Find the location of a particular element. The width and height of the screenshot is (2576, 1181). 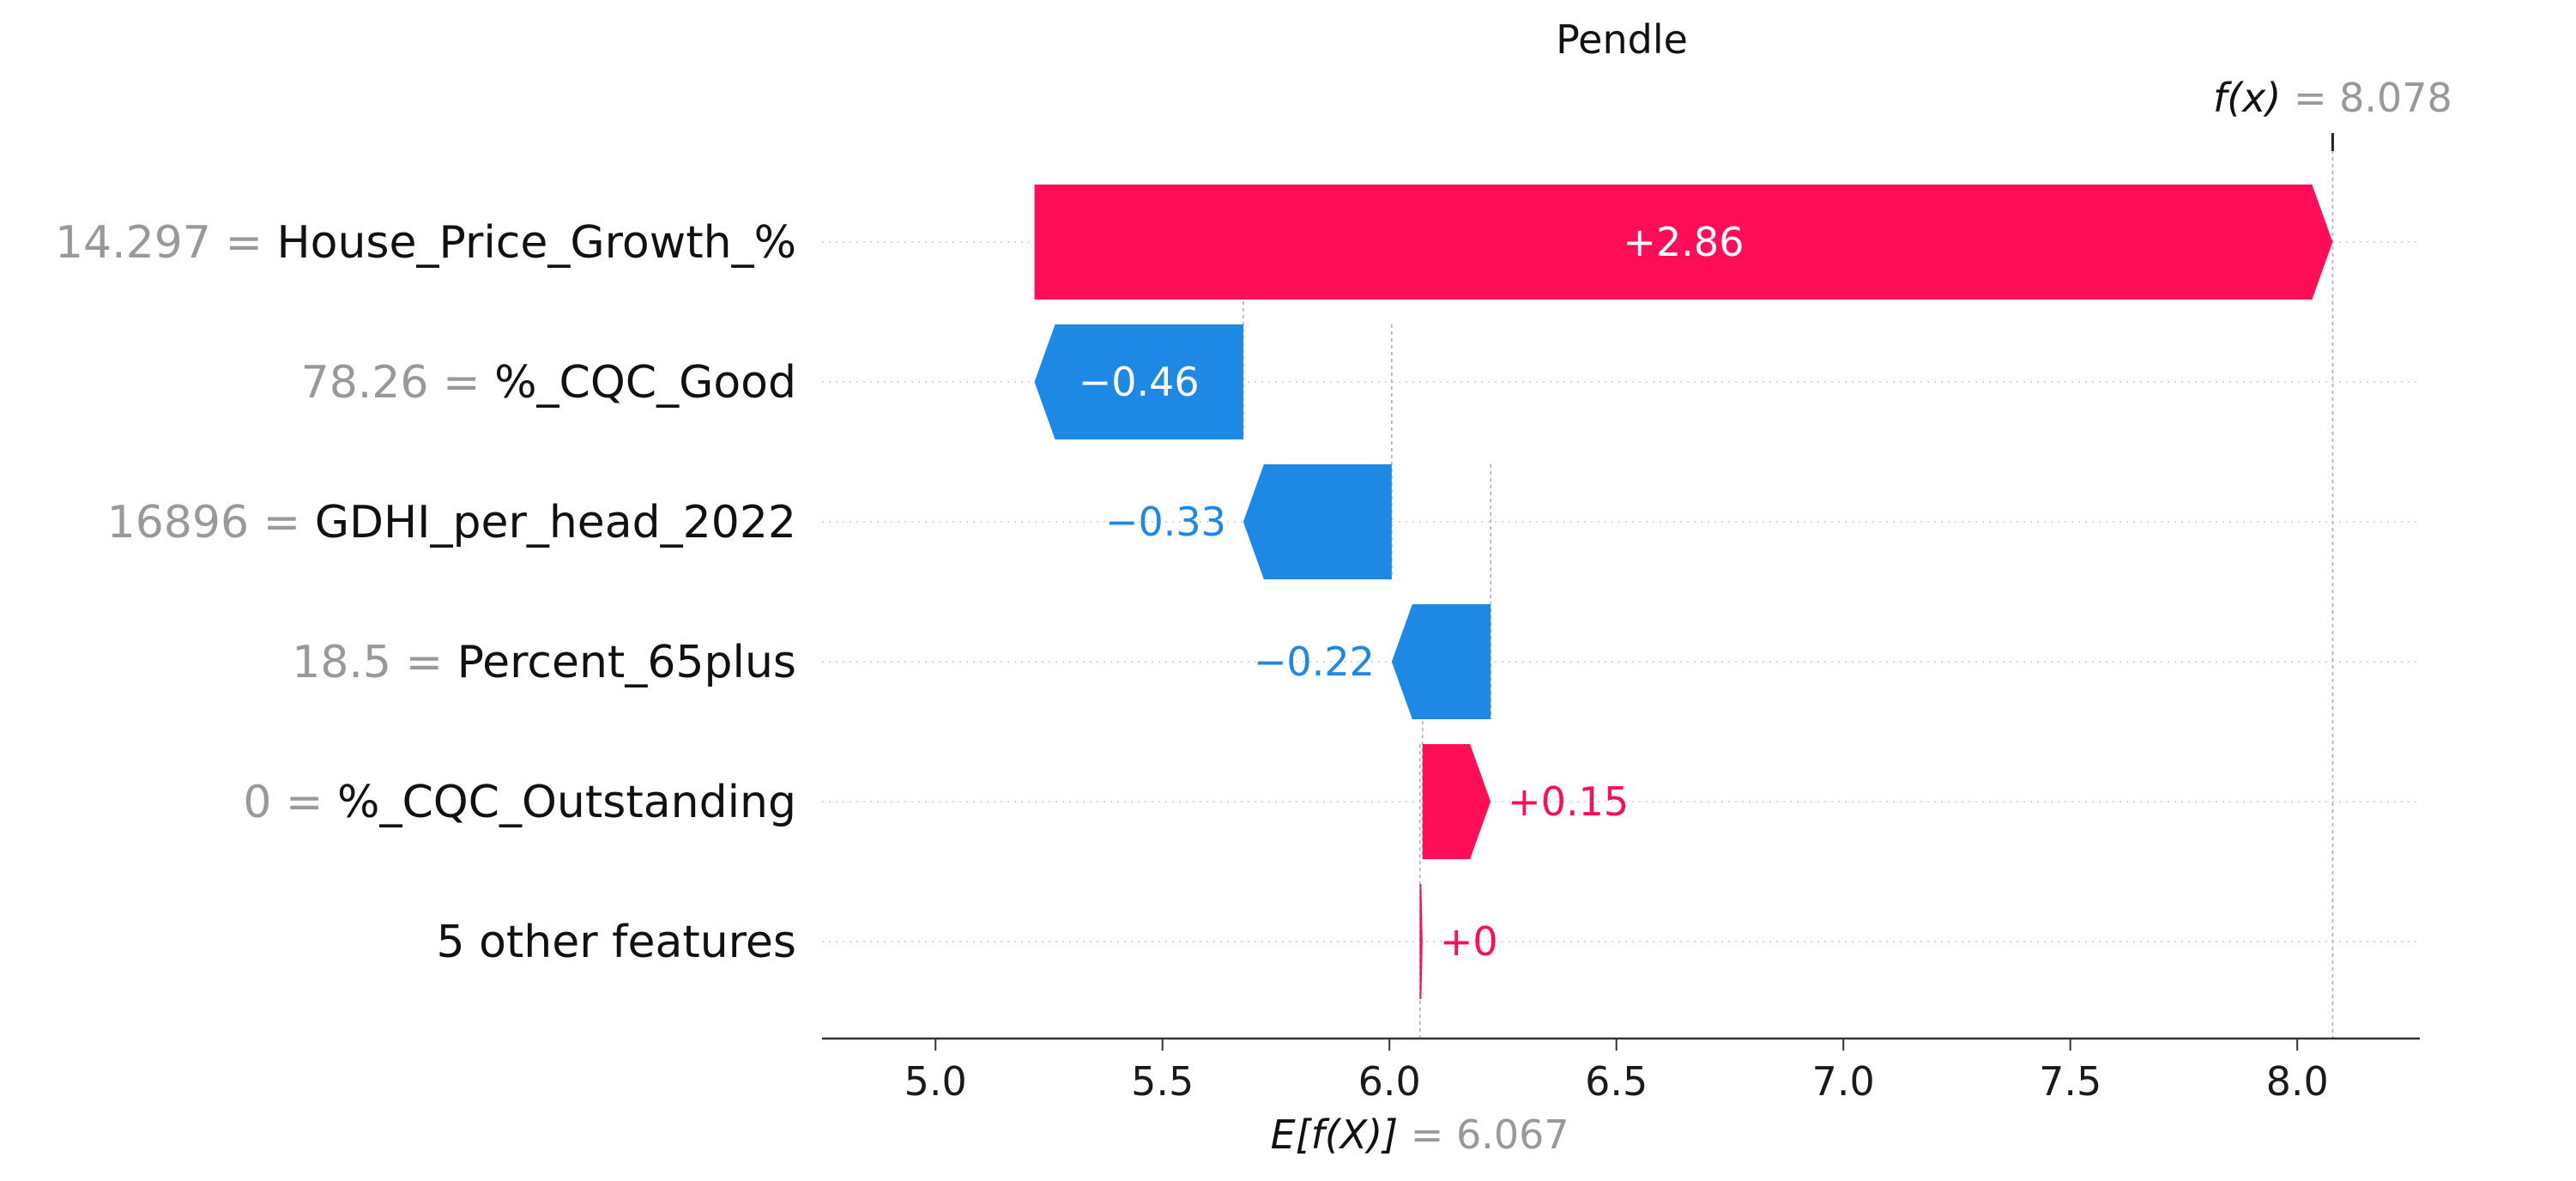

feature-label: 18.5 = Percent_65plus is located at coordinates (544, 662).